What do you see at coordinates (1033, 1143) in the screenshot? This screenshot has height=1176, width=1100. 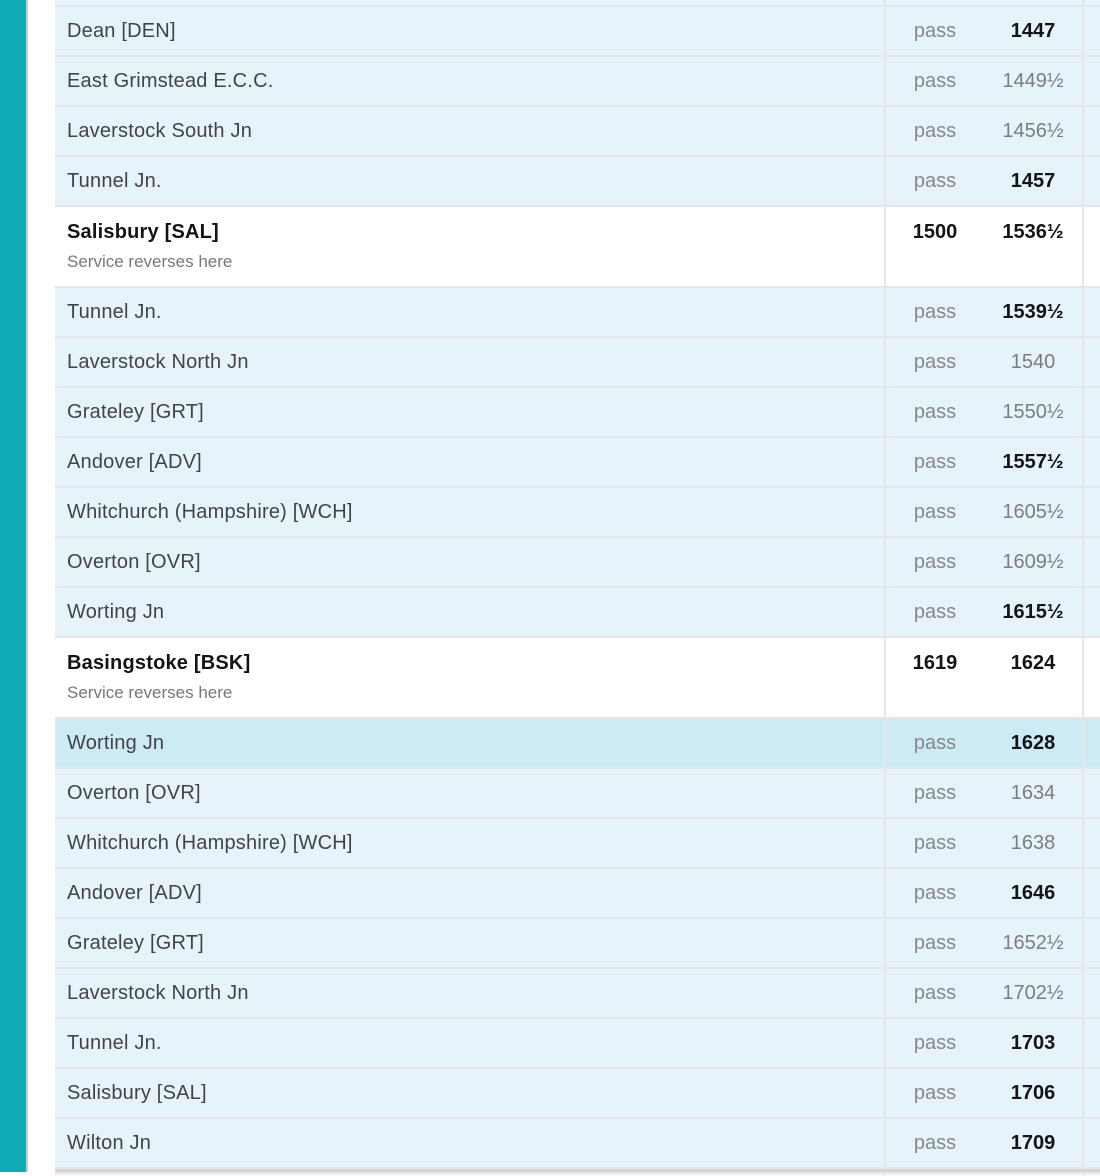 I see `timetable-time: 1709` at bounding box center [1033, 1143].